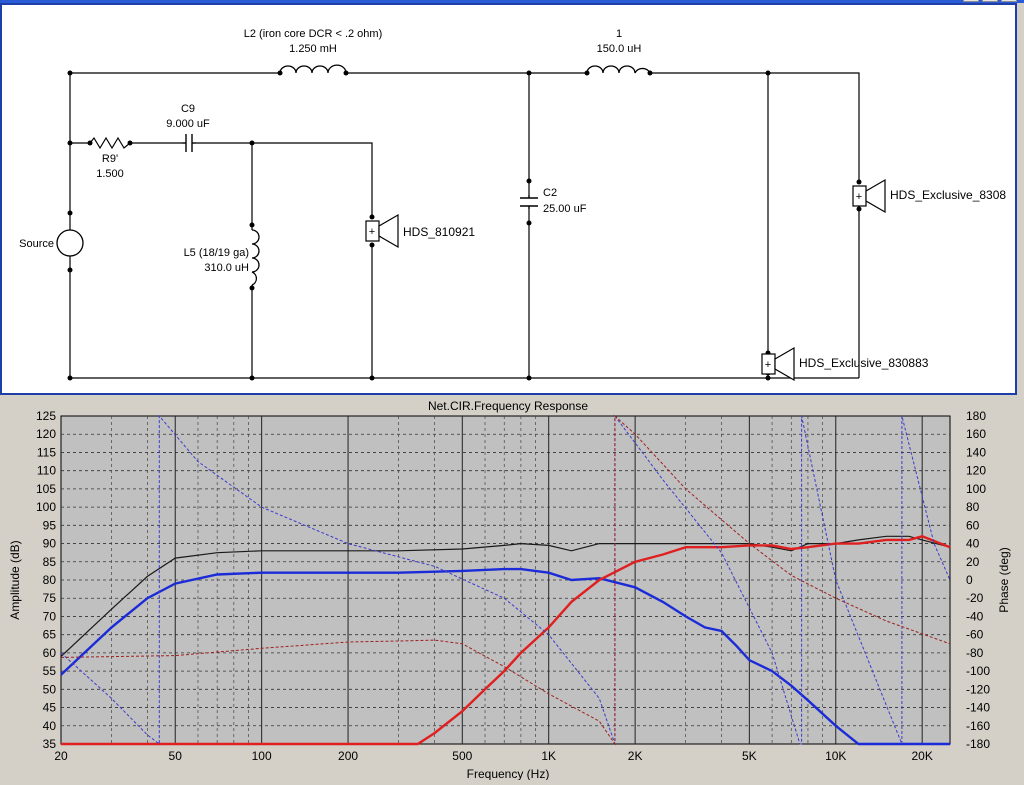 Image resolution: width=1024 pixels, height=785 pixels. I want to click on c2-name: C2, so click(550, 193).